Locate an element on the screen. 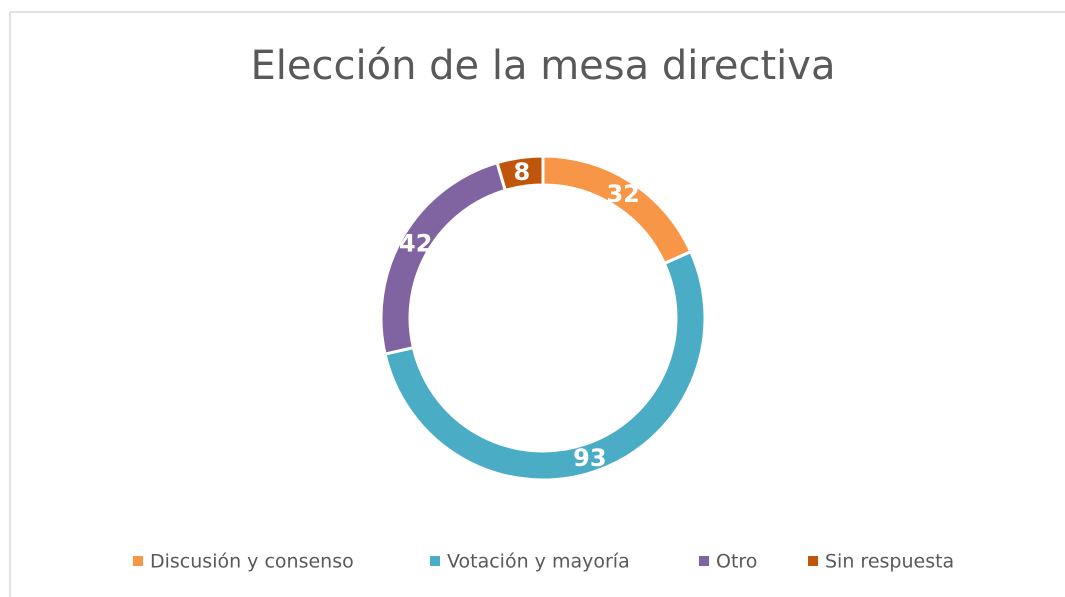 The height and width of the screenshot is (597, 1065). data-label: 8 is located at coordinates (522, 172).